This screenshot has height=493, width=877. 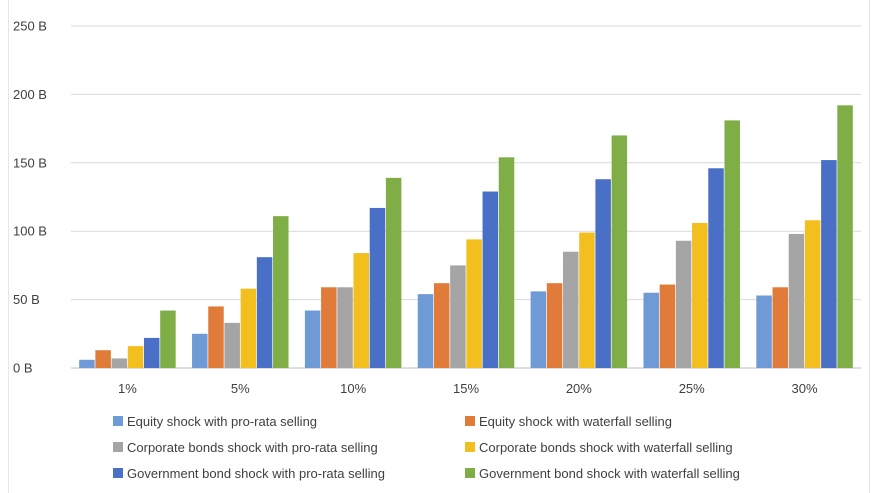 What do you see at coordinates (579, 388) in the screenshot?
I see `x-tick-label: 20%` at bounding box center [579, 388].